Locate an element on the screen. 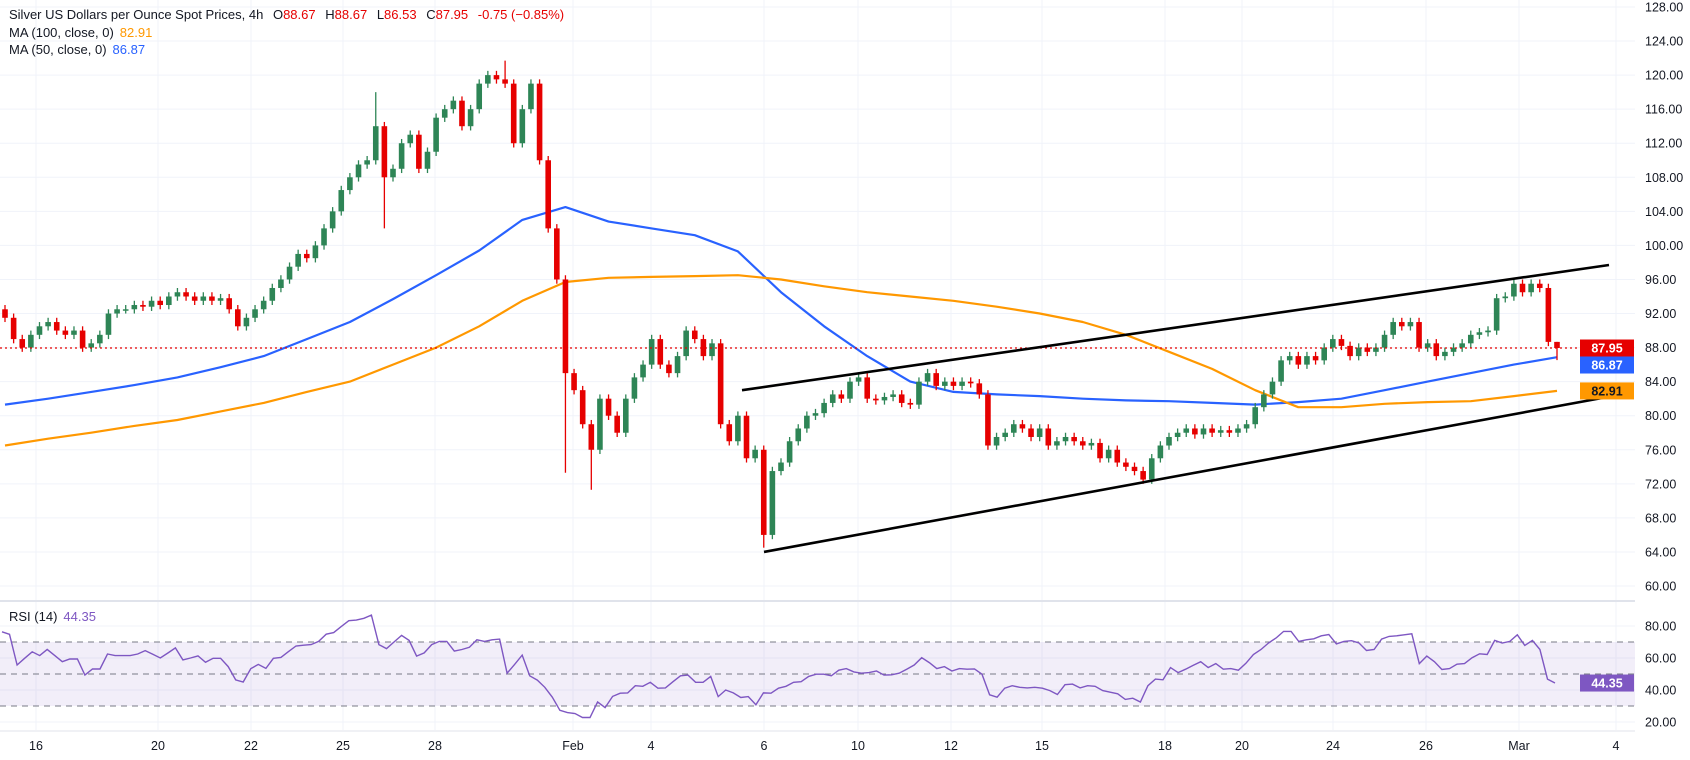  ma100-badge: 82.91 is located at coordinates (1607, 391).